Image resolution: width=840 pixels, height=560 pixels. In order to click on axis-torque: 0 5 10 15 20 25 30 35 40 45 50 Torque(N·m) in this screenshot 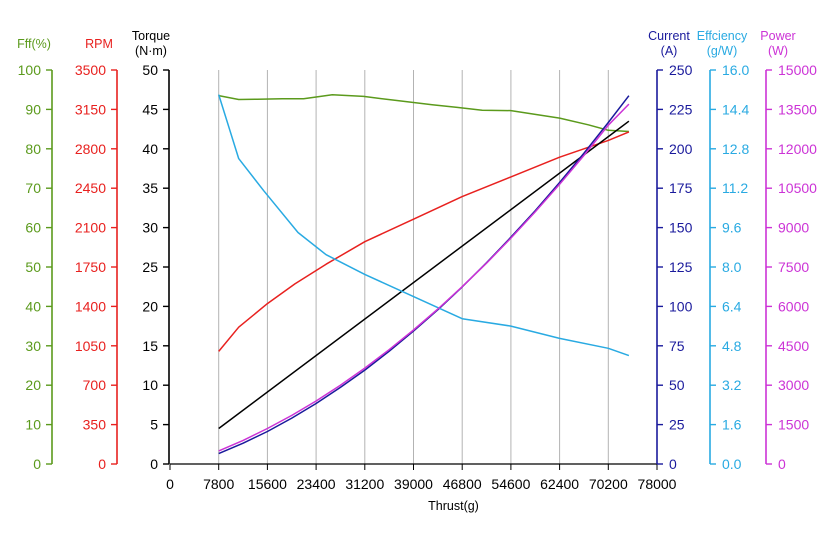, I will do `click(151, 250)`.